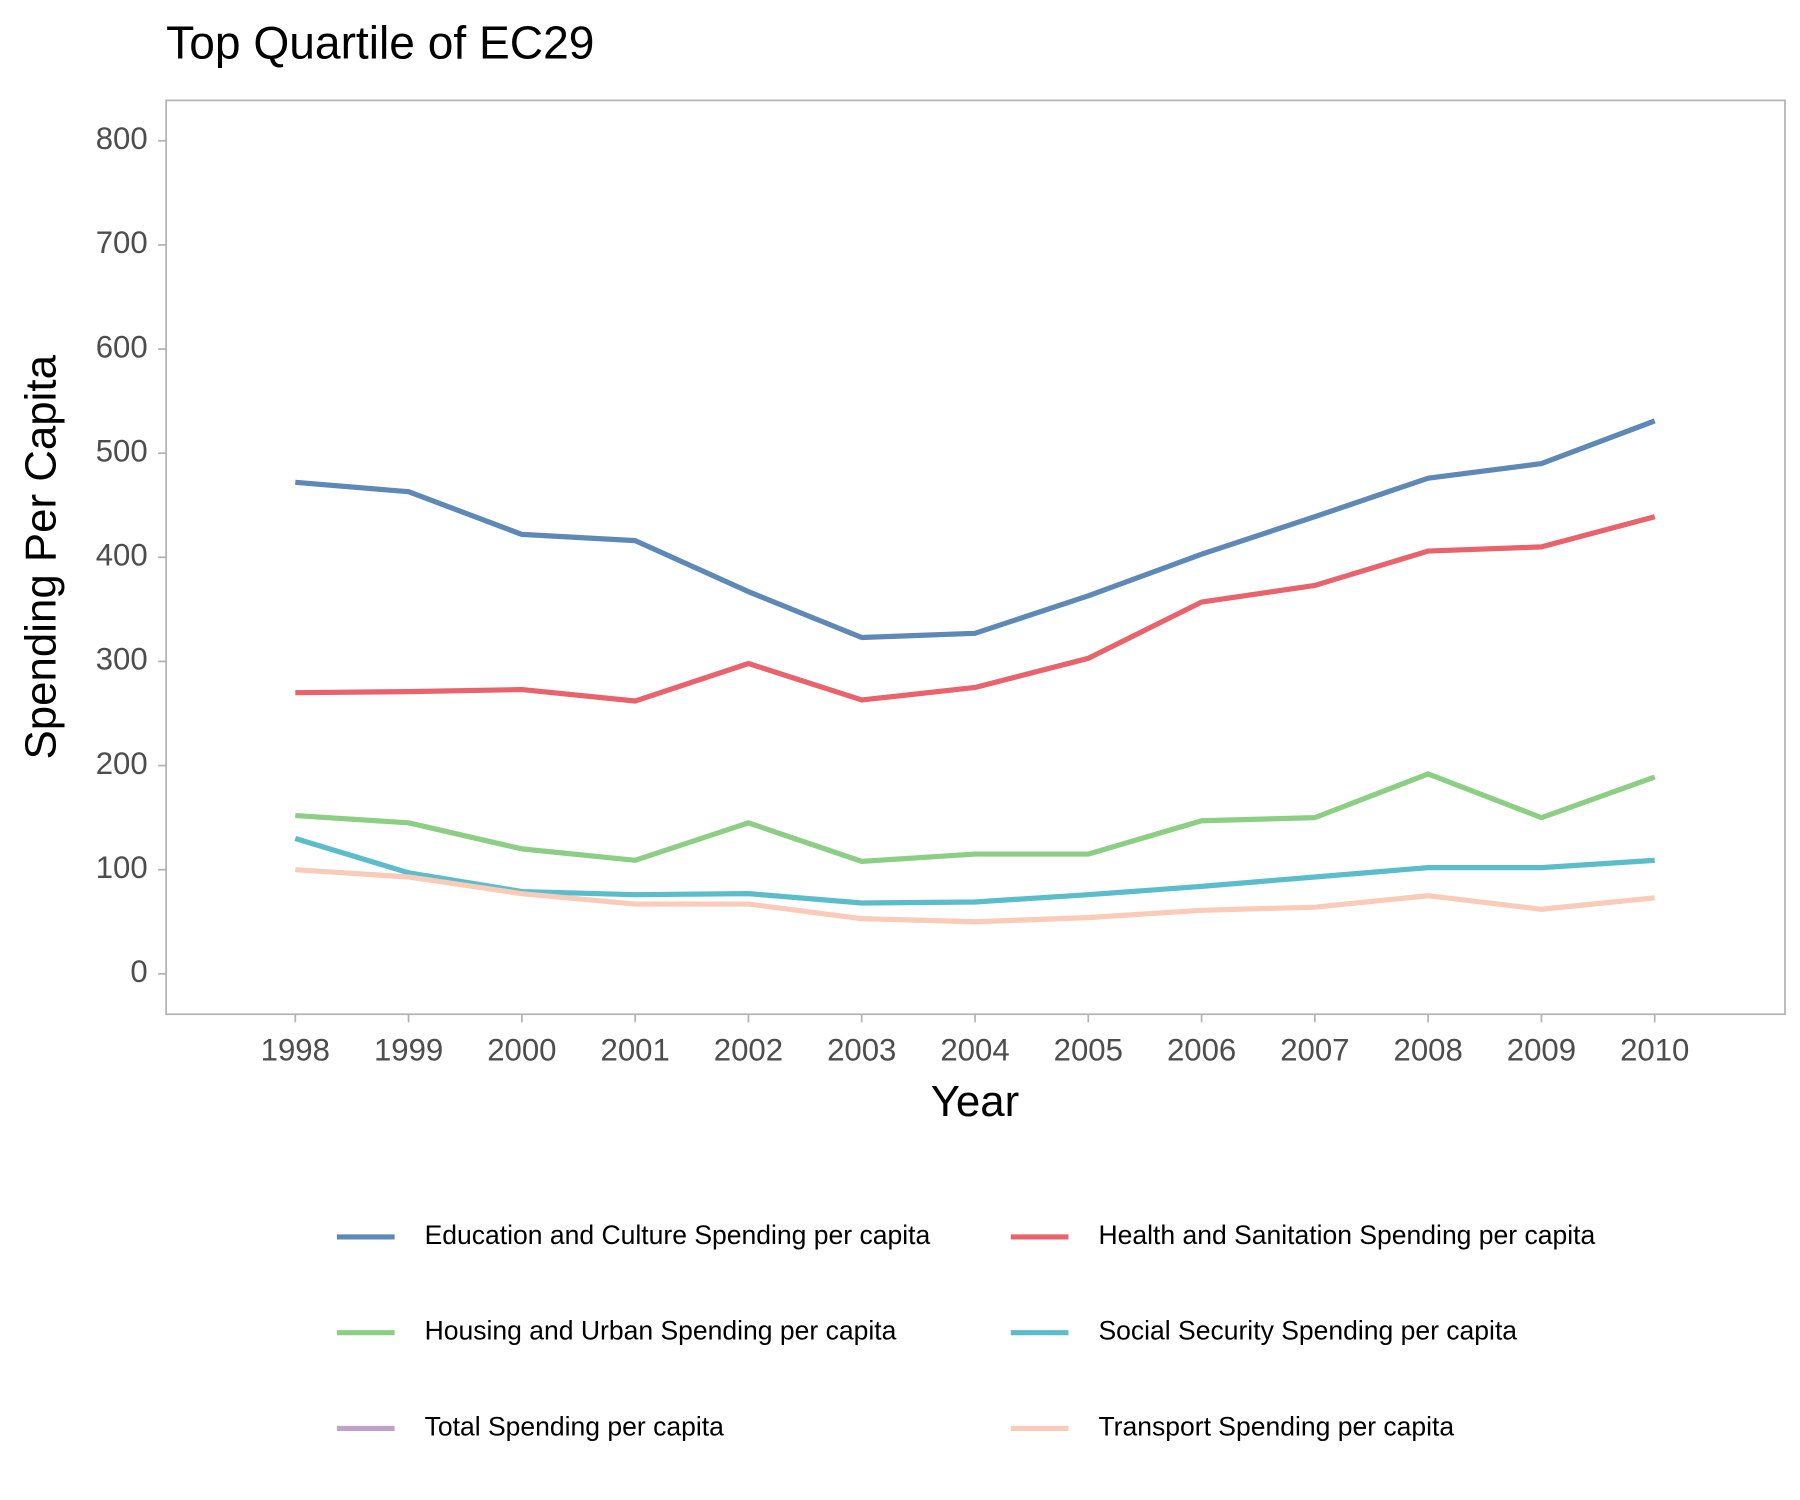 The image size is (1800, 1500). I want to click on x-tick-label: 2002, so click(748, 1050).